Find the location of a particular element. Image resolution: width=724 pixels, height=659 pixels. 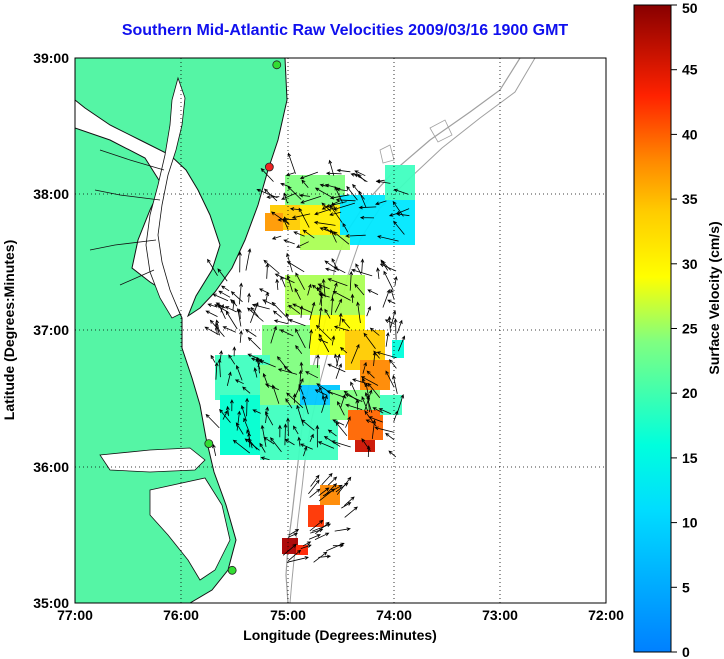

lon-tick-label: 72:00 is located at coordinates (606, 615).